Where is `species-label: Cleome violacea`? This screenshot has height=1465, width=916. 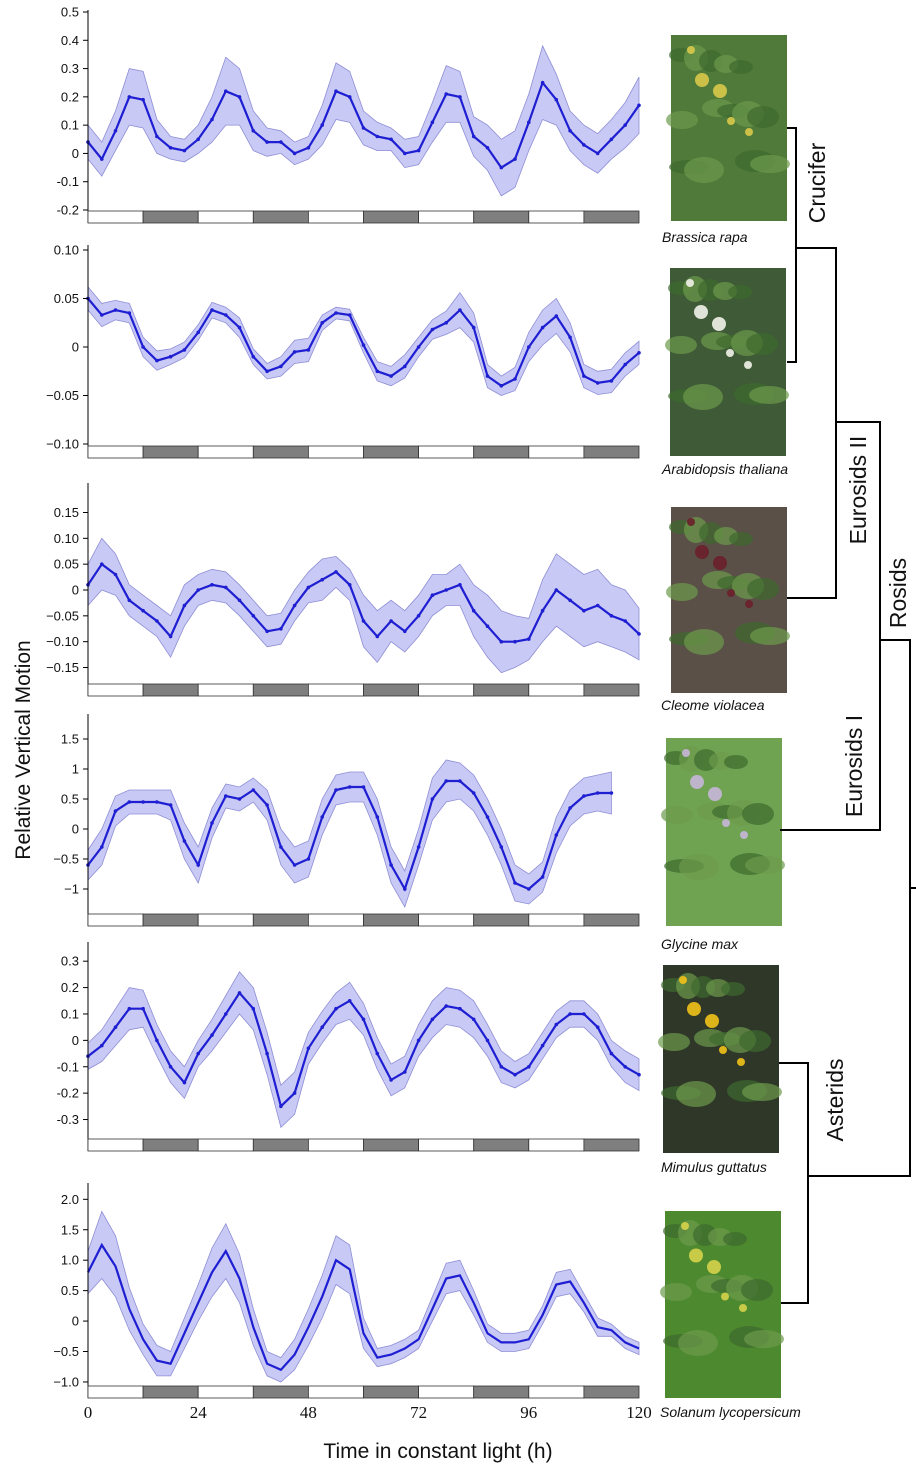 species-label: Cleome violacea is located at coordinates (713, 705).